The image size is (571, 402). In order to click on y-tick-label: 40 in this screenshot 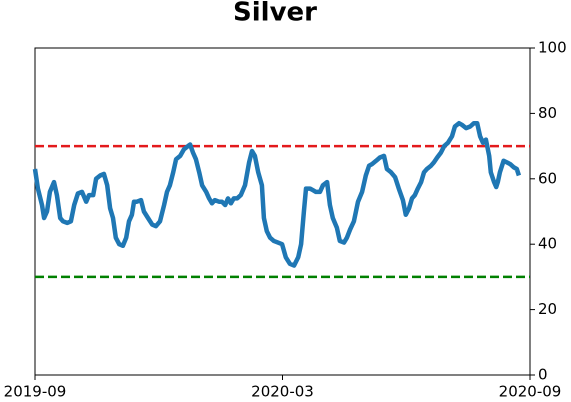, I will do `click(547, 244)`.